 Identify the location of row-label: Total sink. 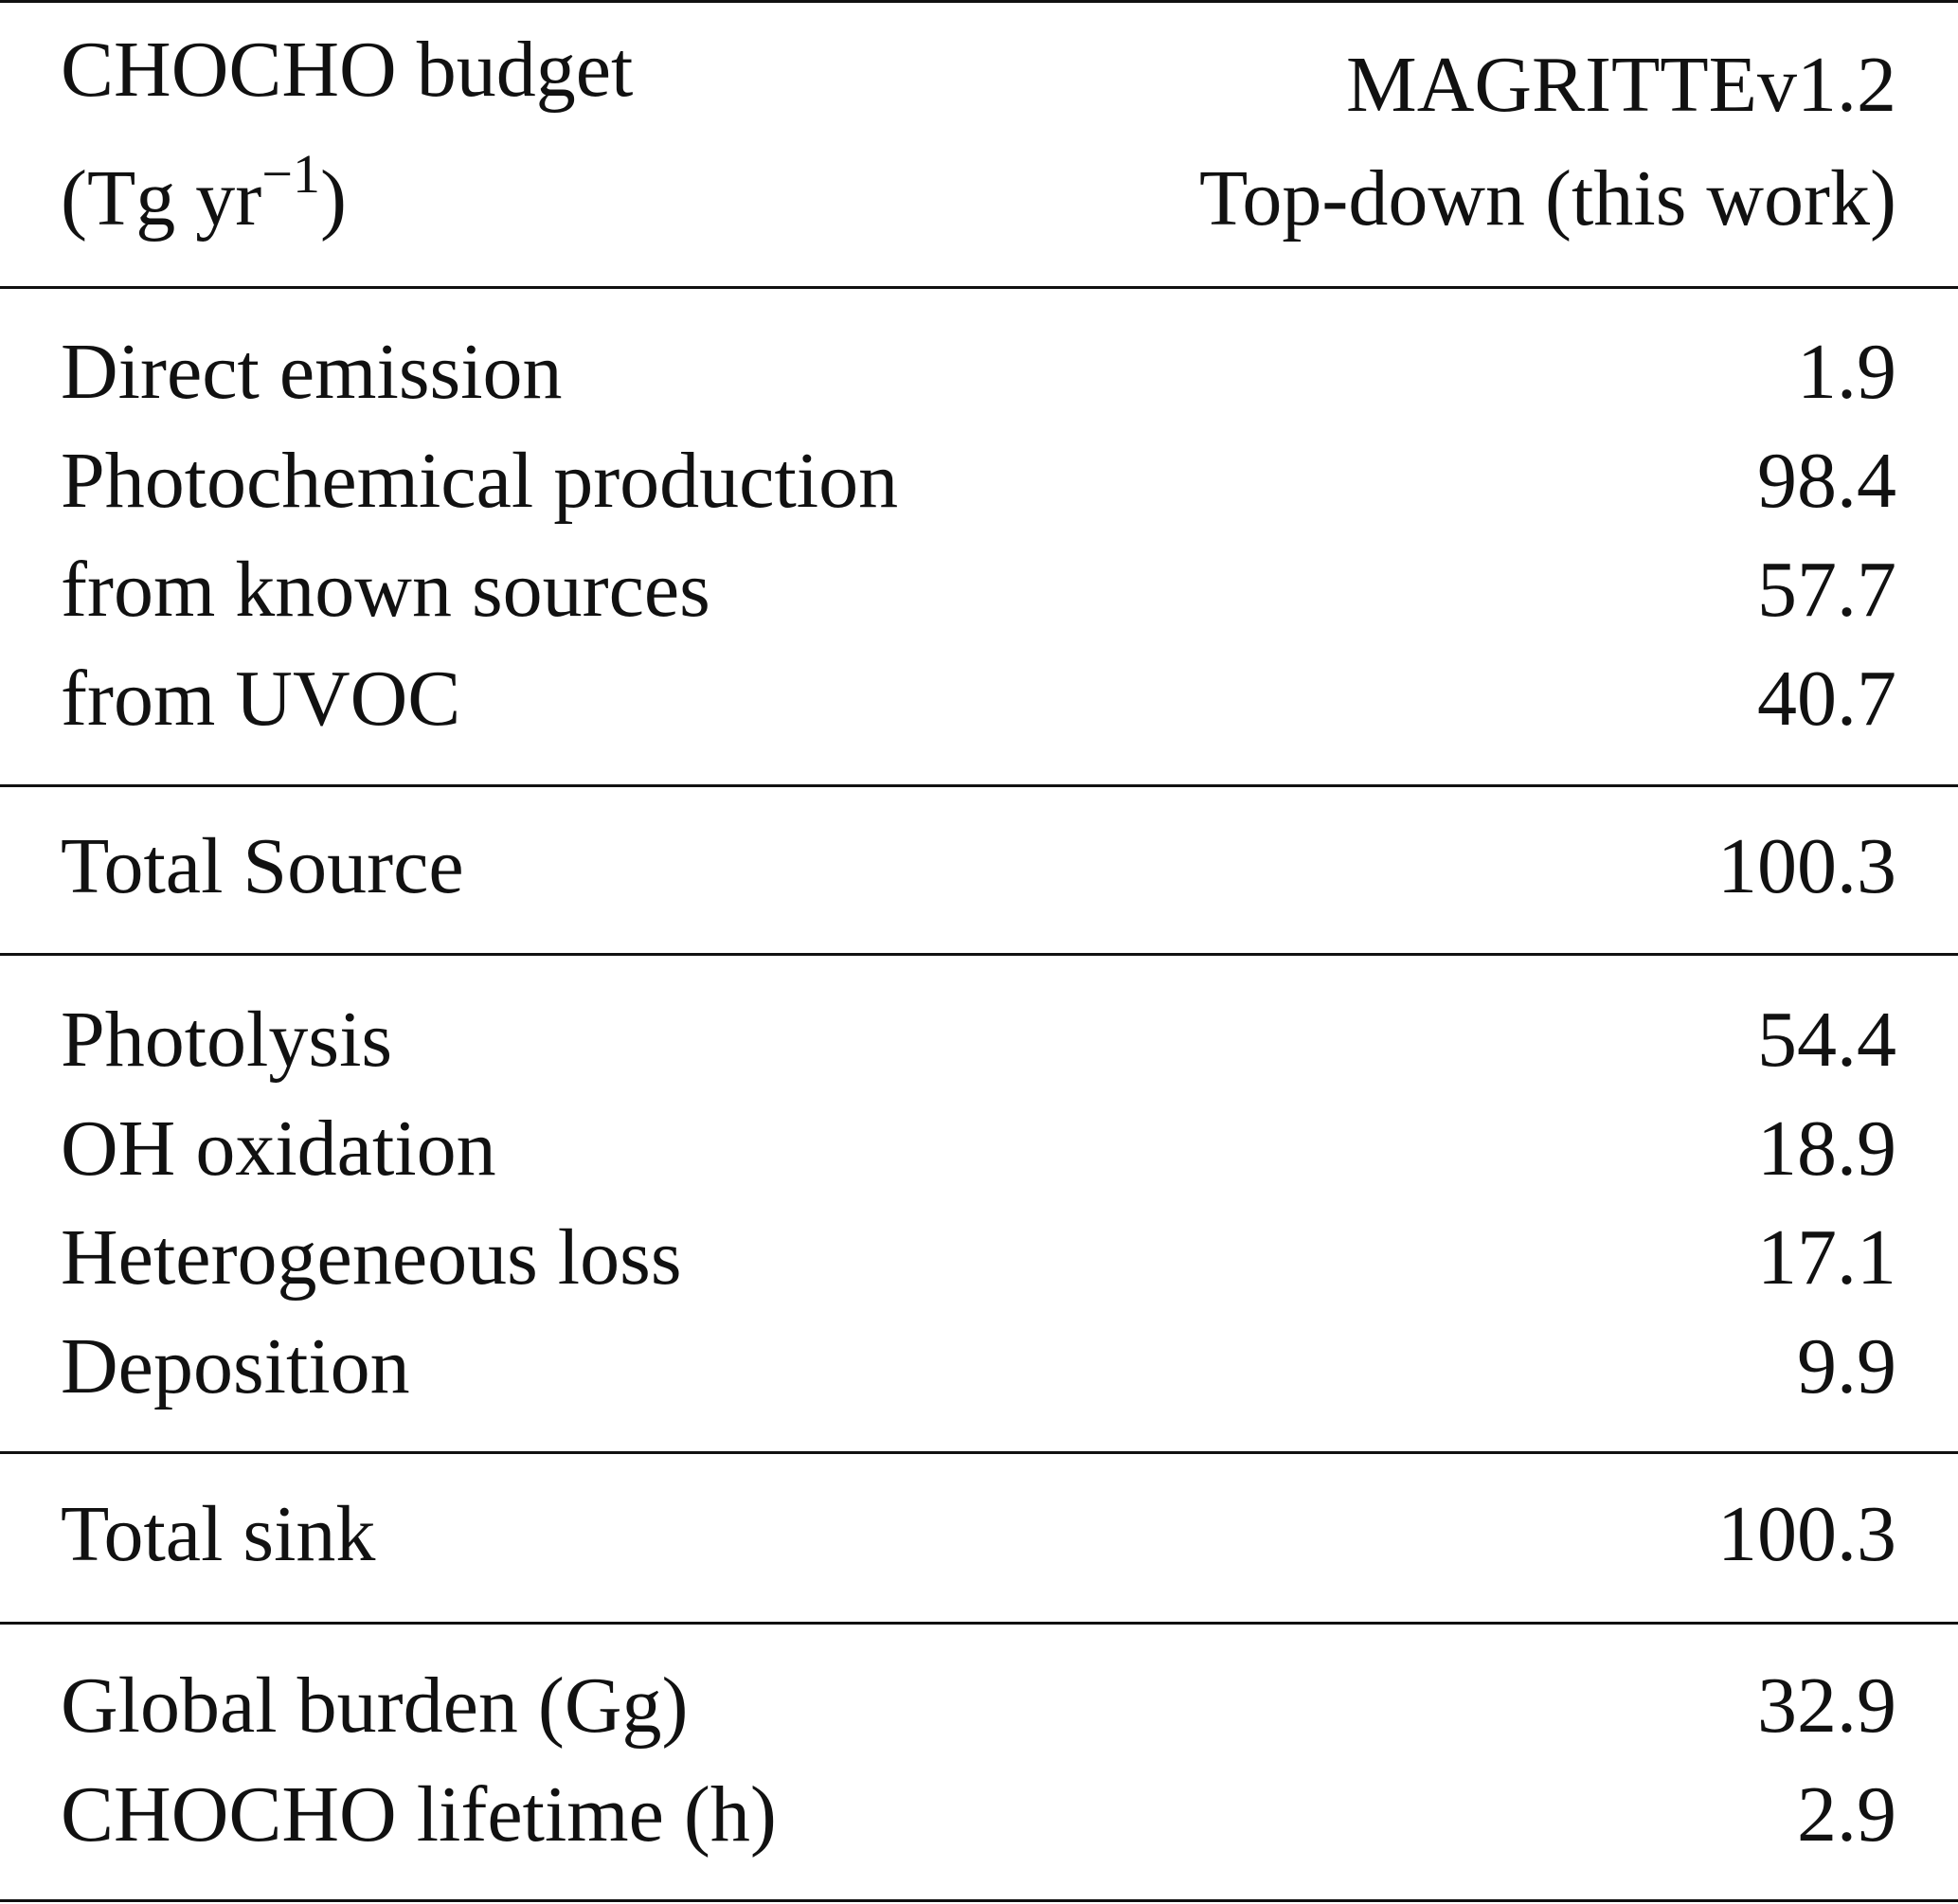
(219, 1534).